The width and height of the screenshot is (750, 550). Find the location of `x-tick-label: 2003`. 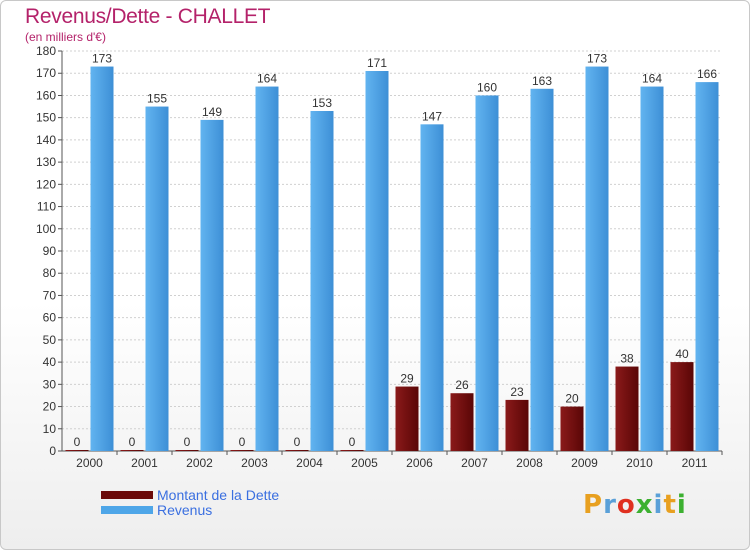

x-tick-label: 2003 is located at coordinates (254, 463).